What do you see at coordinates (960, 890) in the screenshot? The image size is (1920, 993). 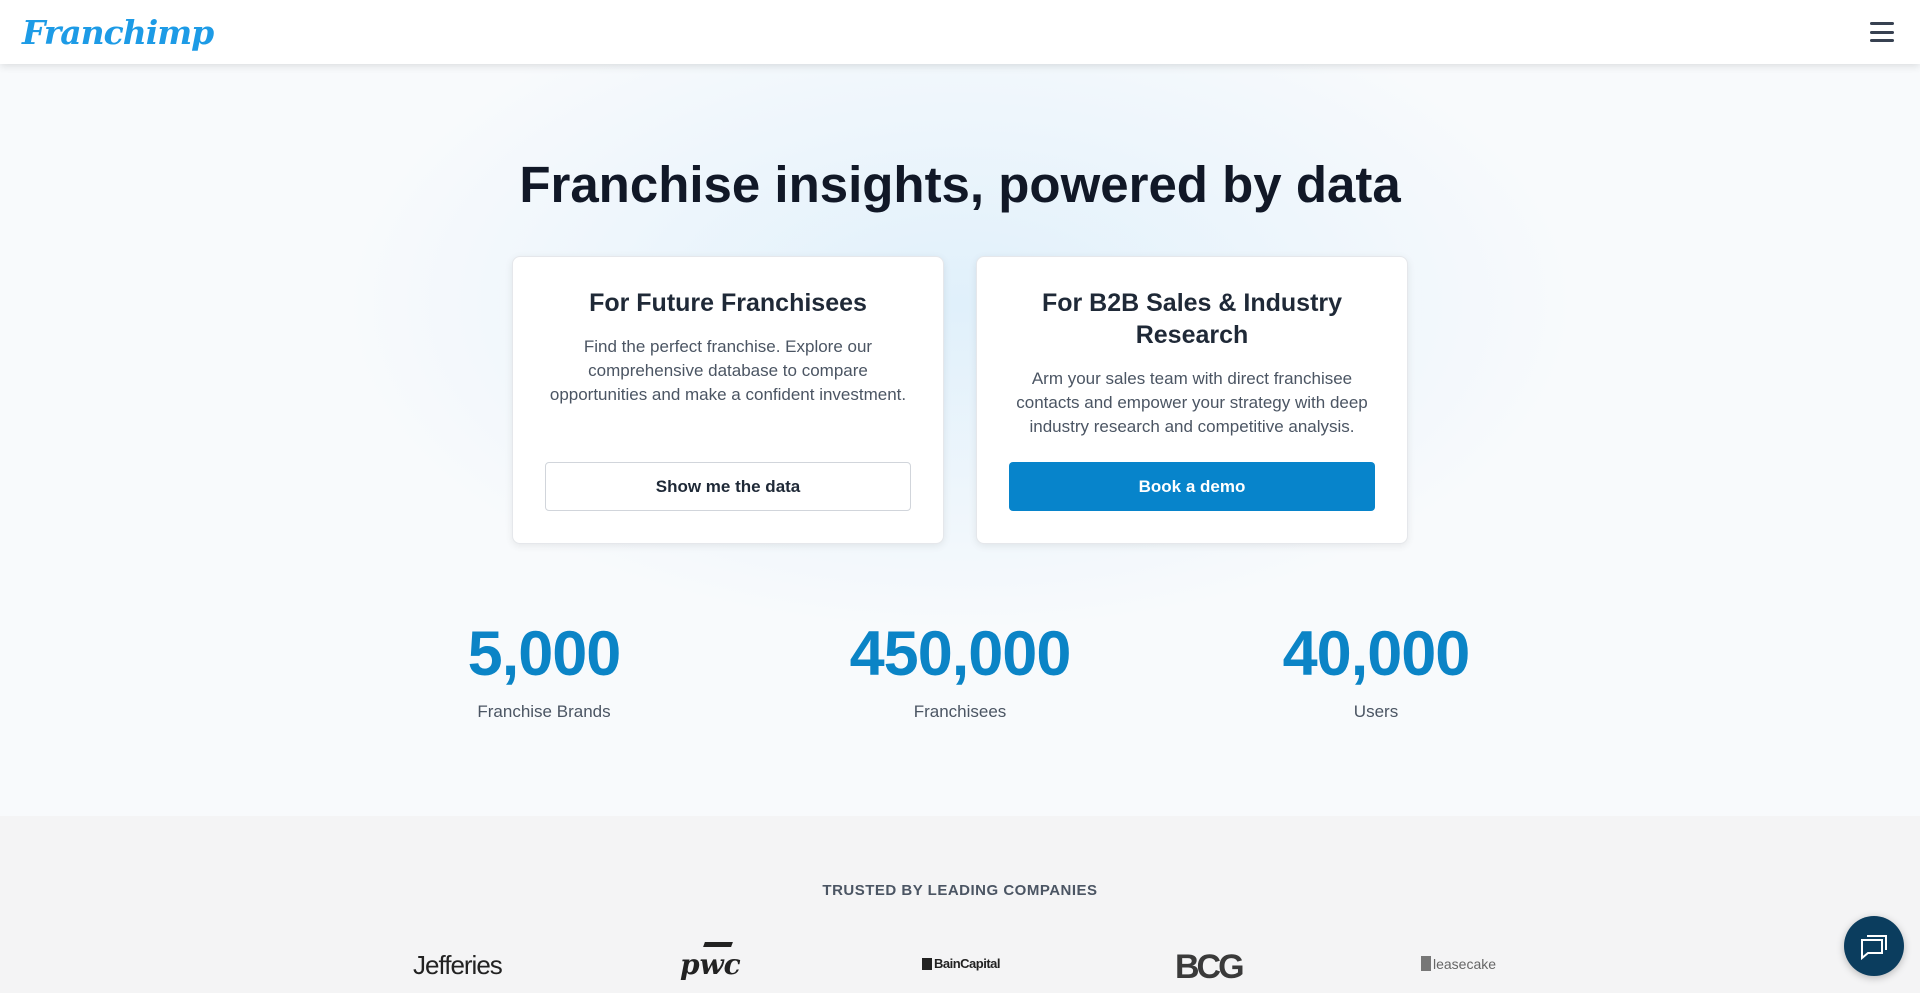 I see `trusted-title: TRUSTED BY LEADING COMPANIES` at bounding box center [960, 890].